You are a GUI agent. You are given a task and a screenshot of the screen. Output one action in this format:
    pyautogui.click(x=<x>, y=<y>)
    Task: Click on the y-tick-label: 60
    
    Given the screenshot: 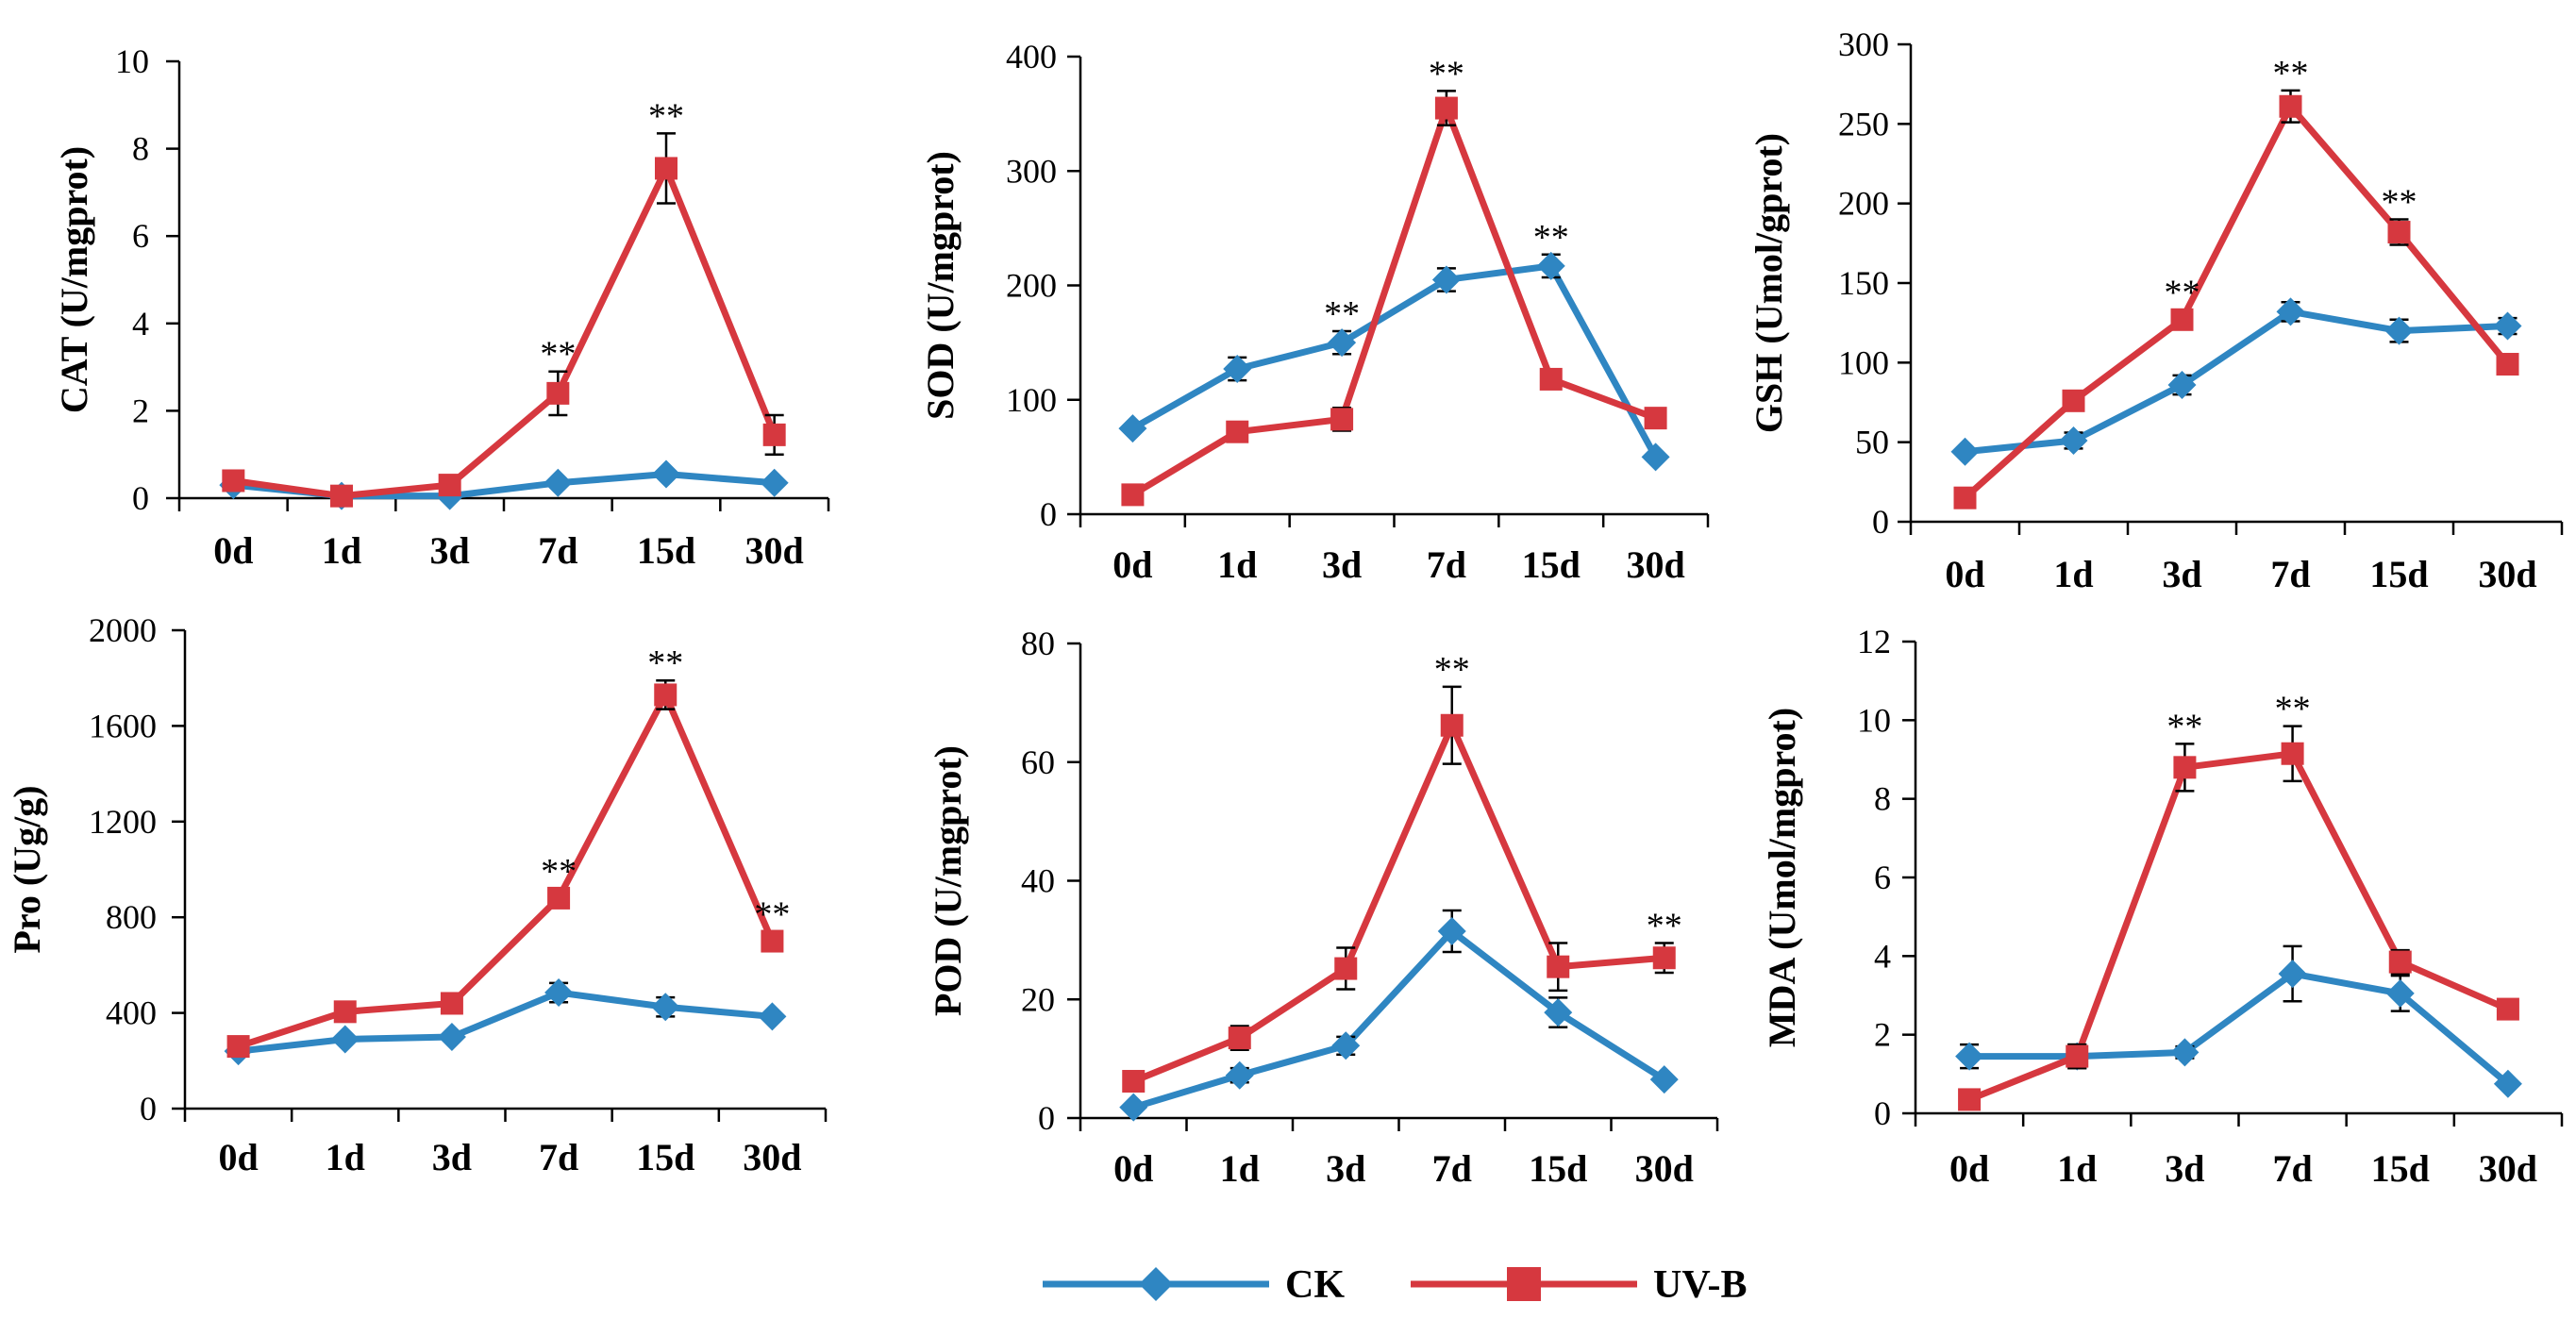 What is the action you would take?
    pyautogui.click(x=1038, y=762)
    